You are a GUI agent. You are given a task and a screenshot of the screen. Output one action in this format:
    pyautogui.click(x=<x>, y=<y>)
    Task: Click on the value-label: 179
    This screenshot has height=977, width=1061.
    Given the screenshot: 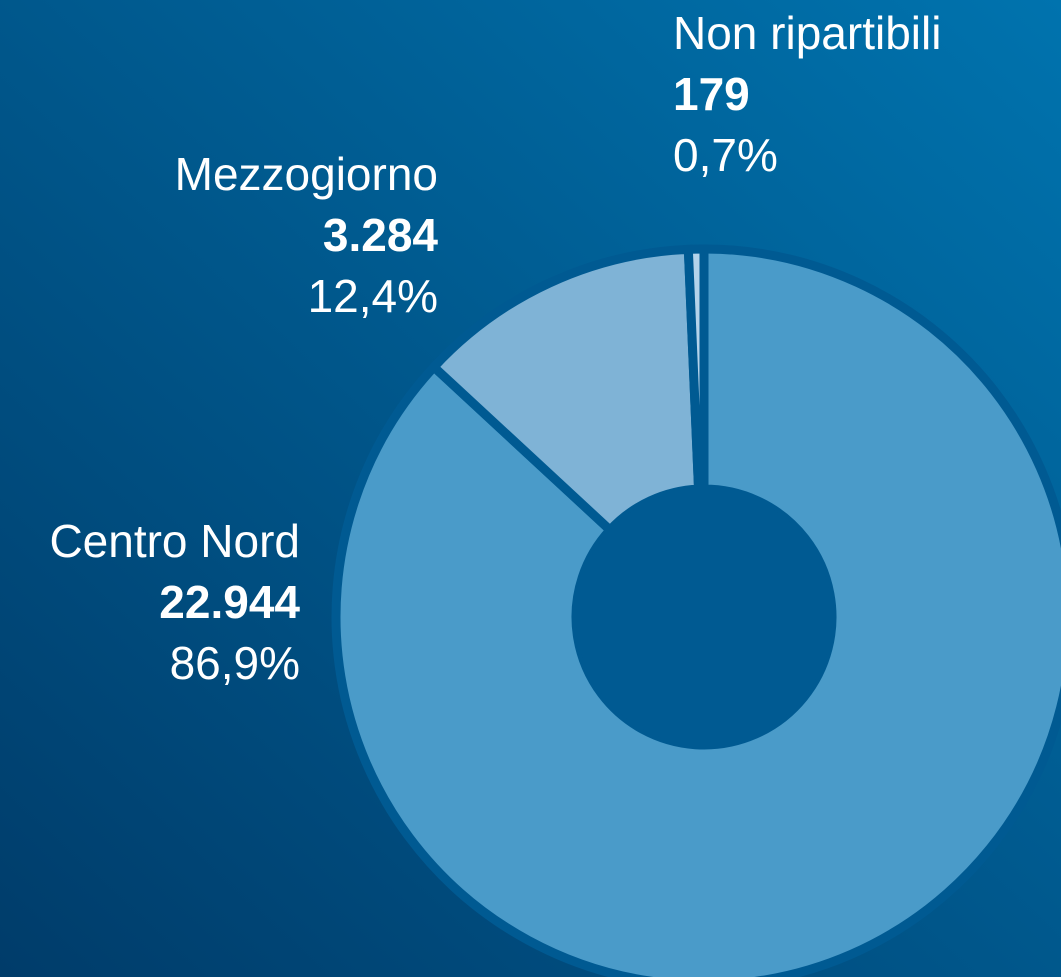 What is the action you would take?
    pyautogui.click(x=711, y=94)
    